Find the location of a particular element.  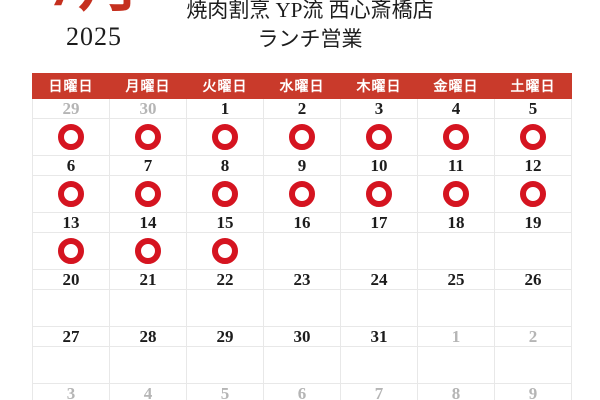

weekday-header: 火曜日 is located at coordinates (225, 86).